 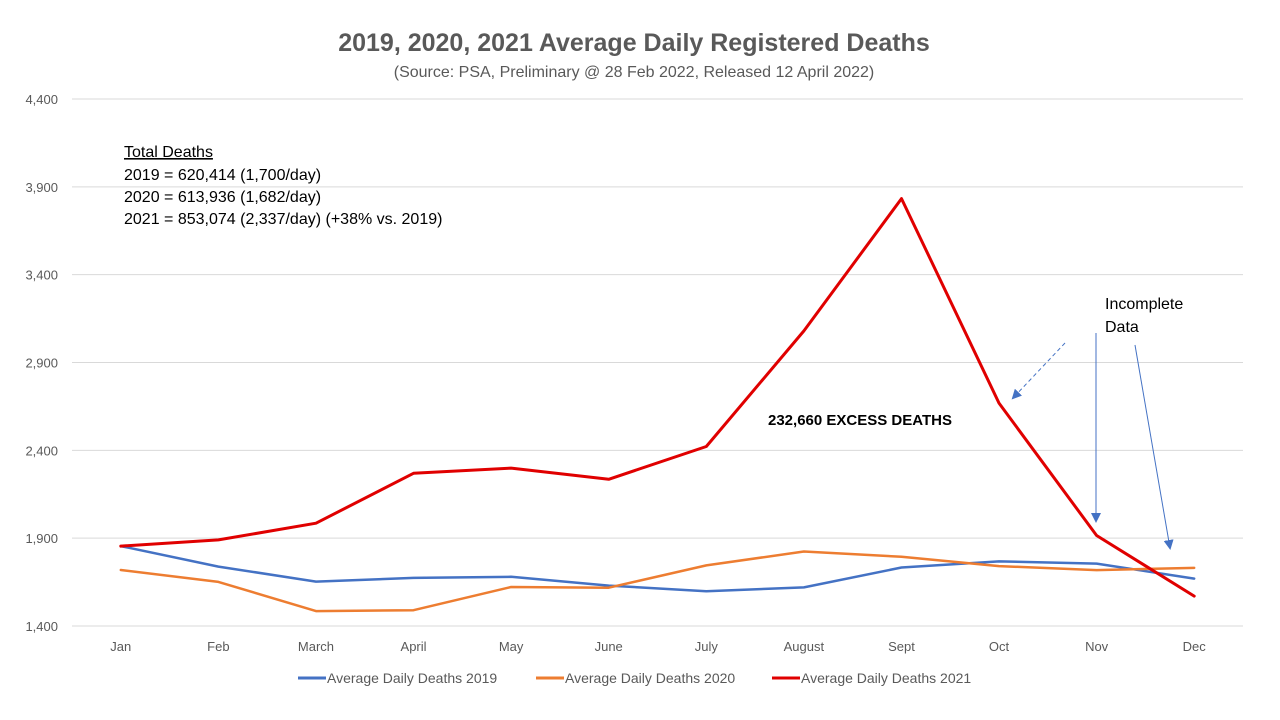 What do you see at coordinates (316, 646) in the screenshot?
I see `x-tick-label: March` at bounding box center [316, 646].